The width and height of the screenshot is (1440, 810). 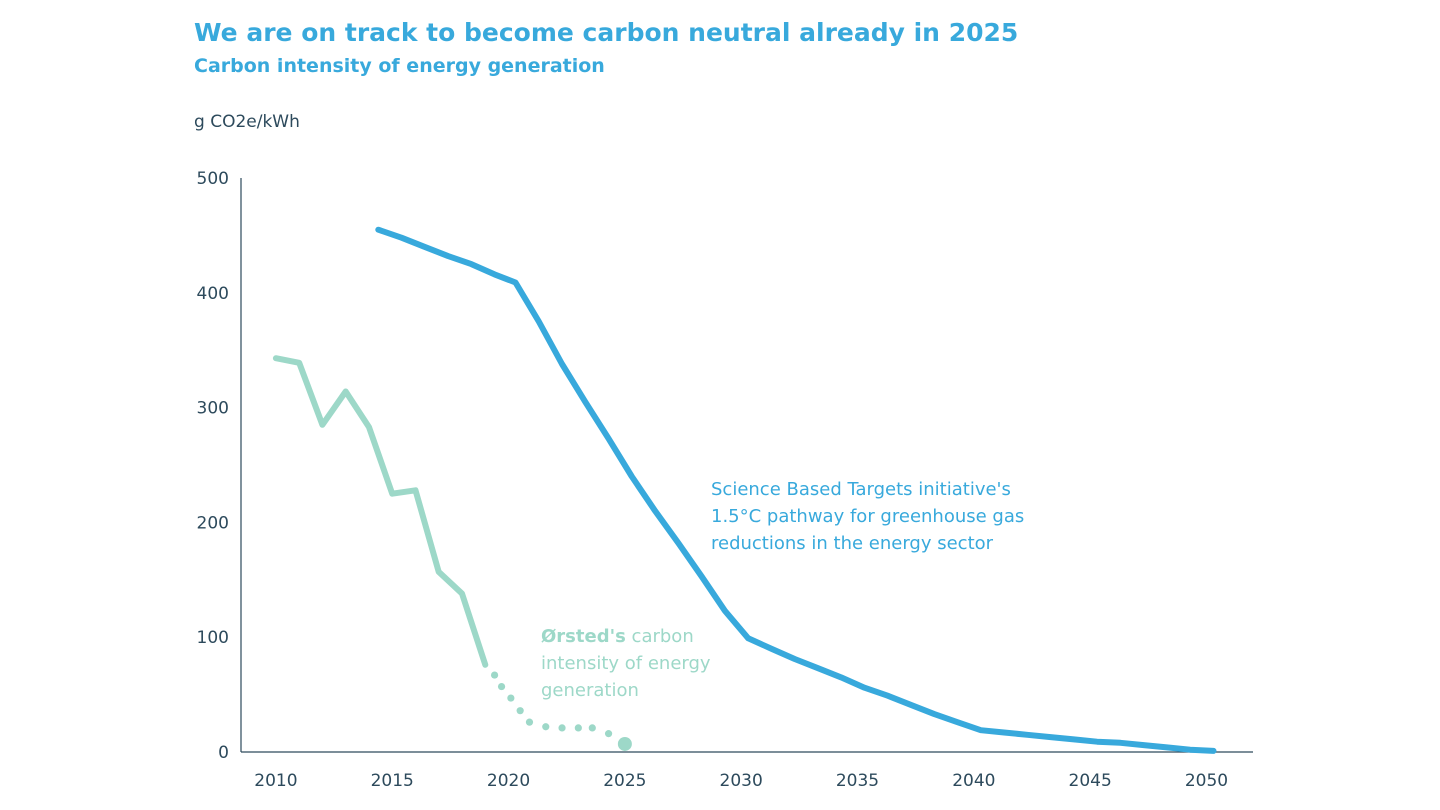 I want to click on orsted-annotation-line-2: intensity of energy, so click(x=626, y=663).